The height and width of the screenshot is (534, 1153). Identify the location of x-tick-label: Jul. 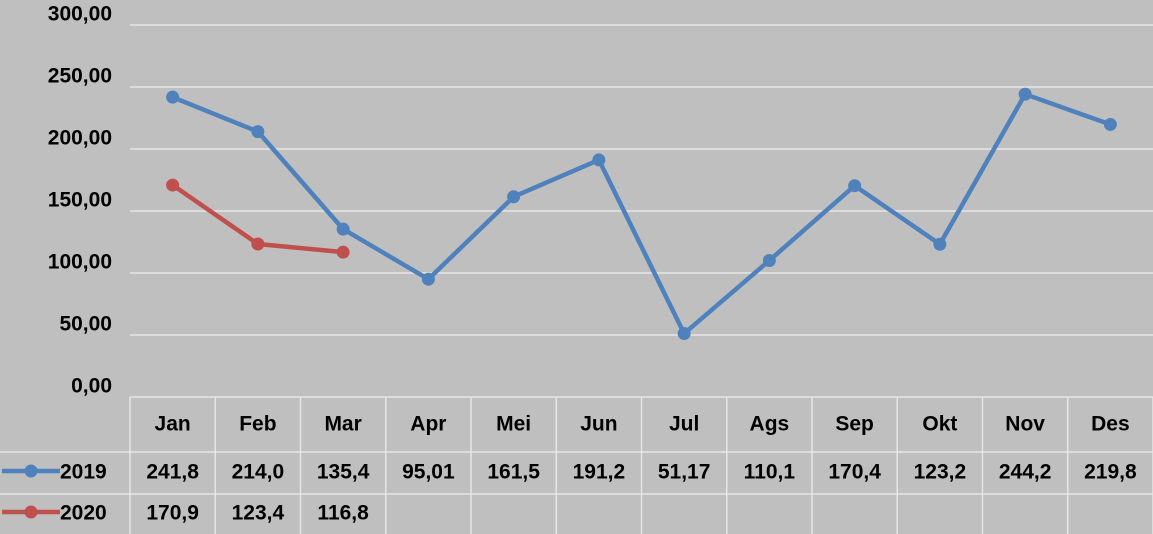
(684, 424).